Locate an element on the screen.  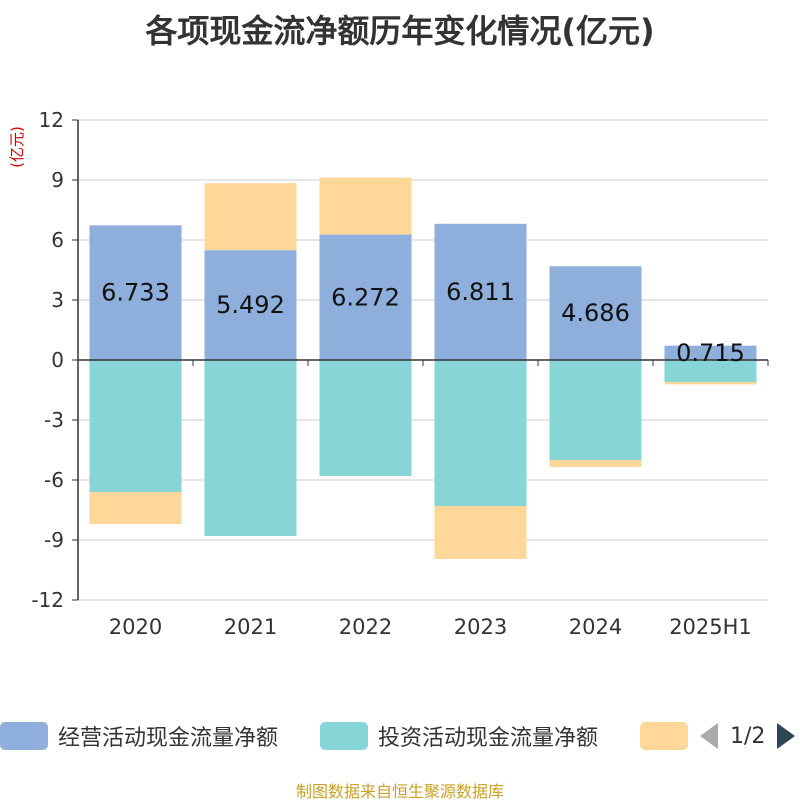
data-label: 6.272 is located at coordinates (365, 297).